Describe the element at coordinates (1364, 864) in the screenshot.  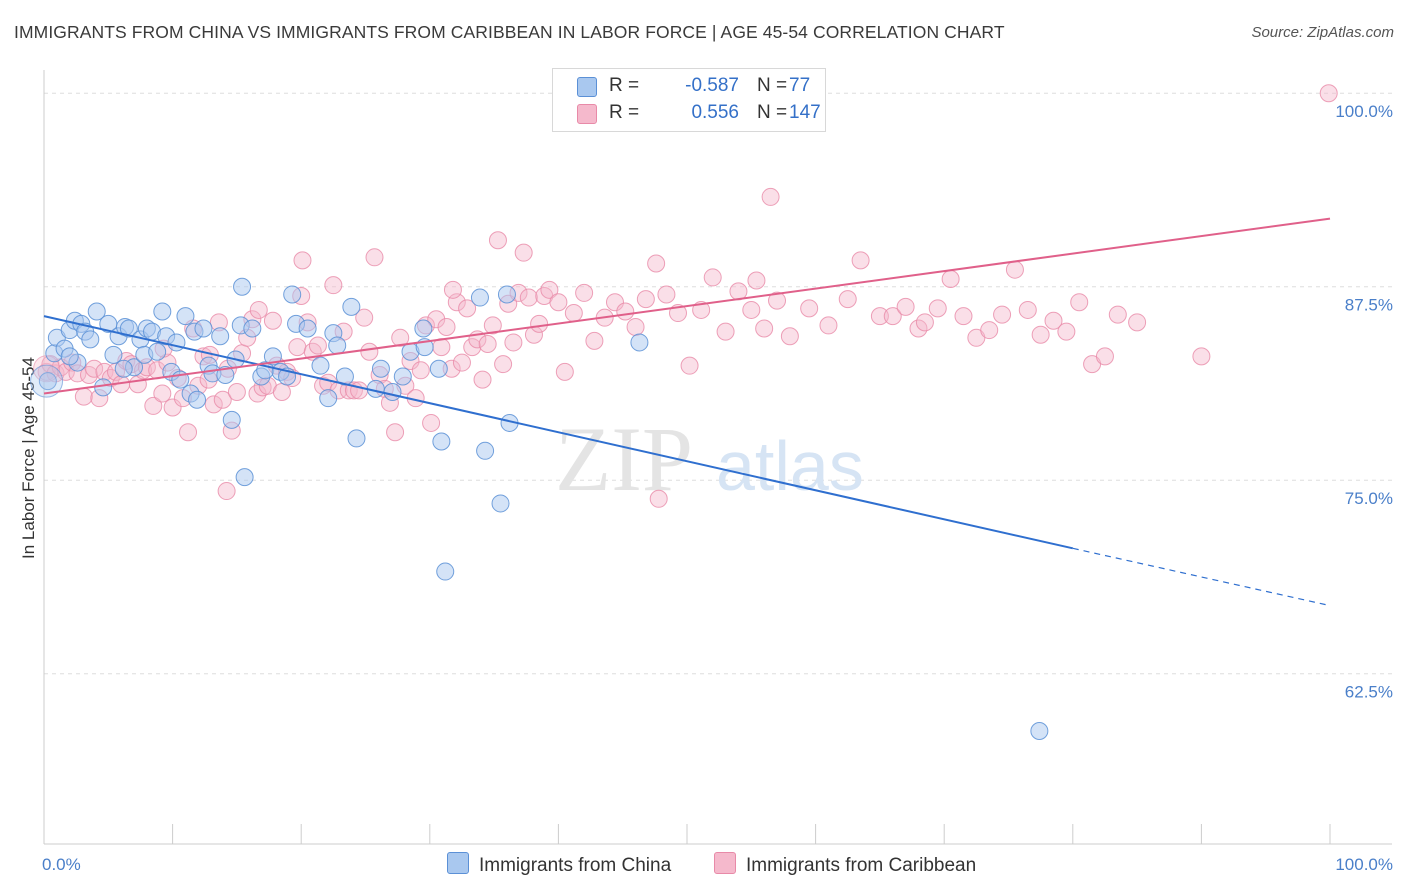
I see `x-tick-label-right: 100.0%` at that location.